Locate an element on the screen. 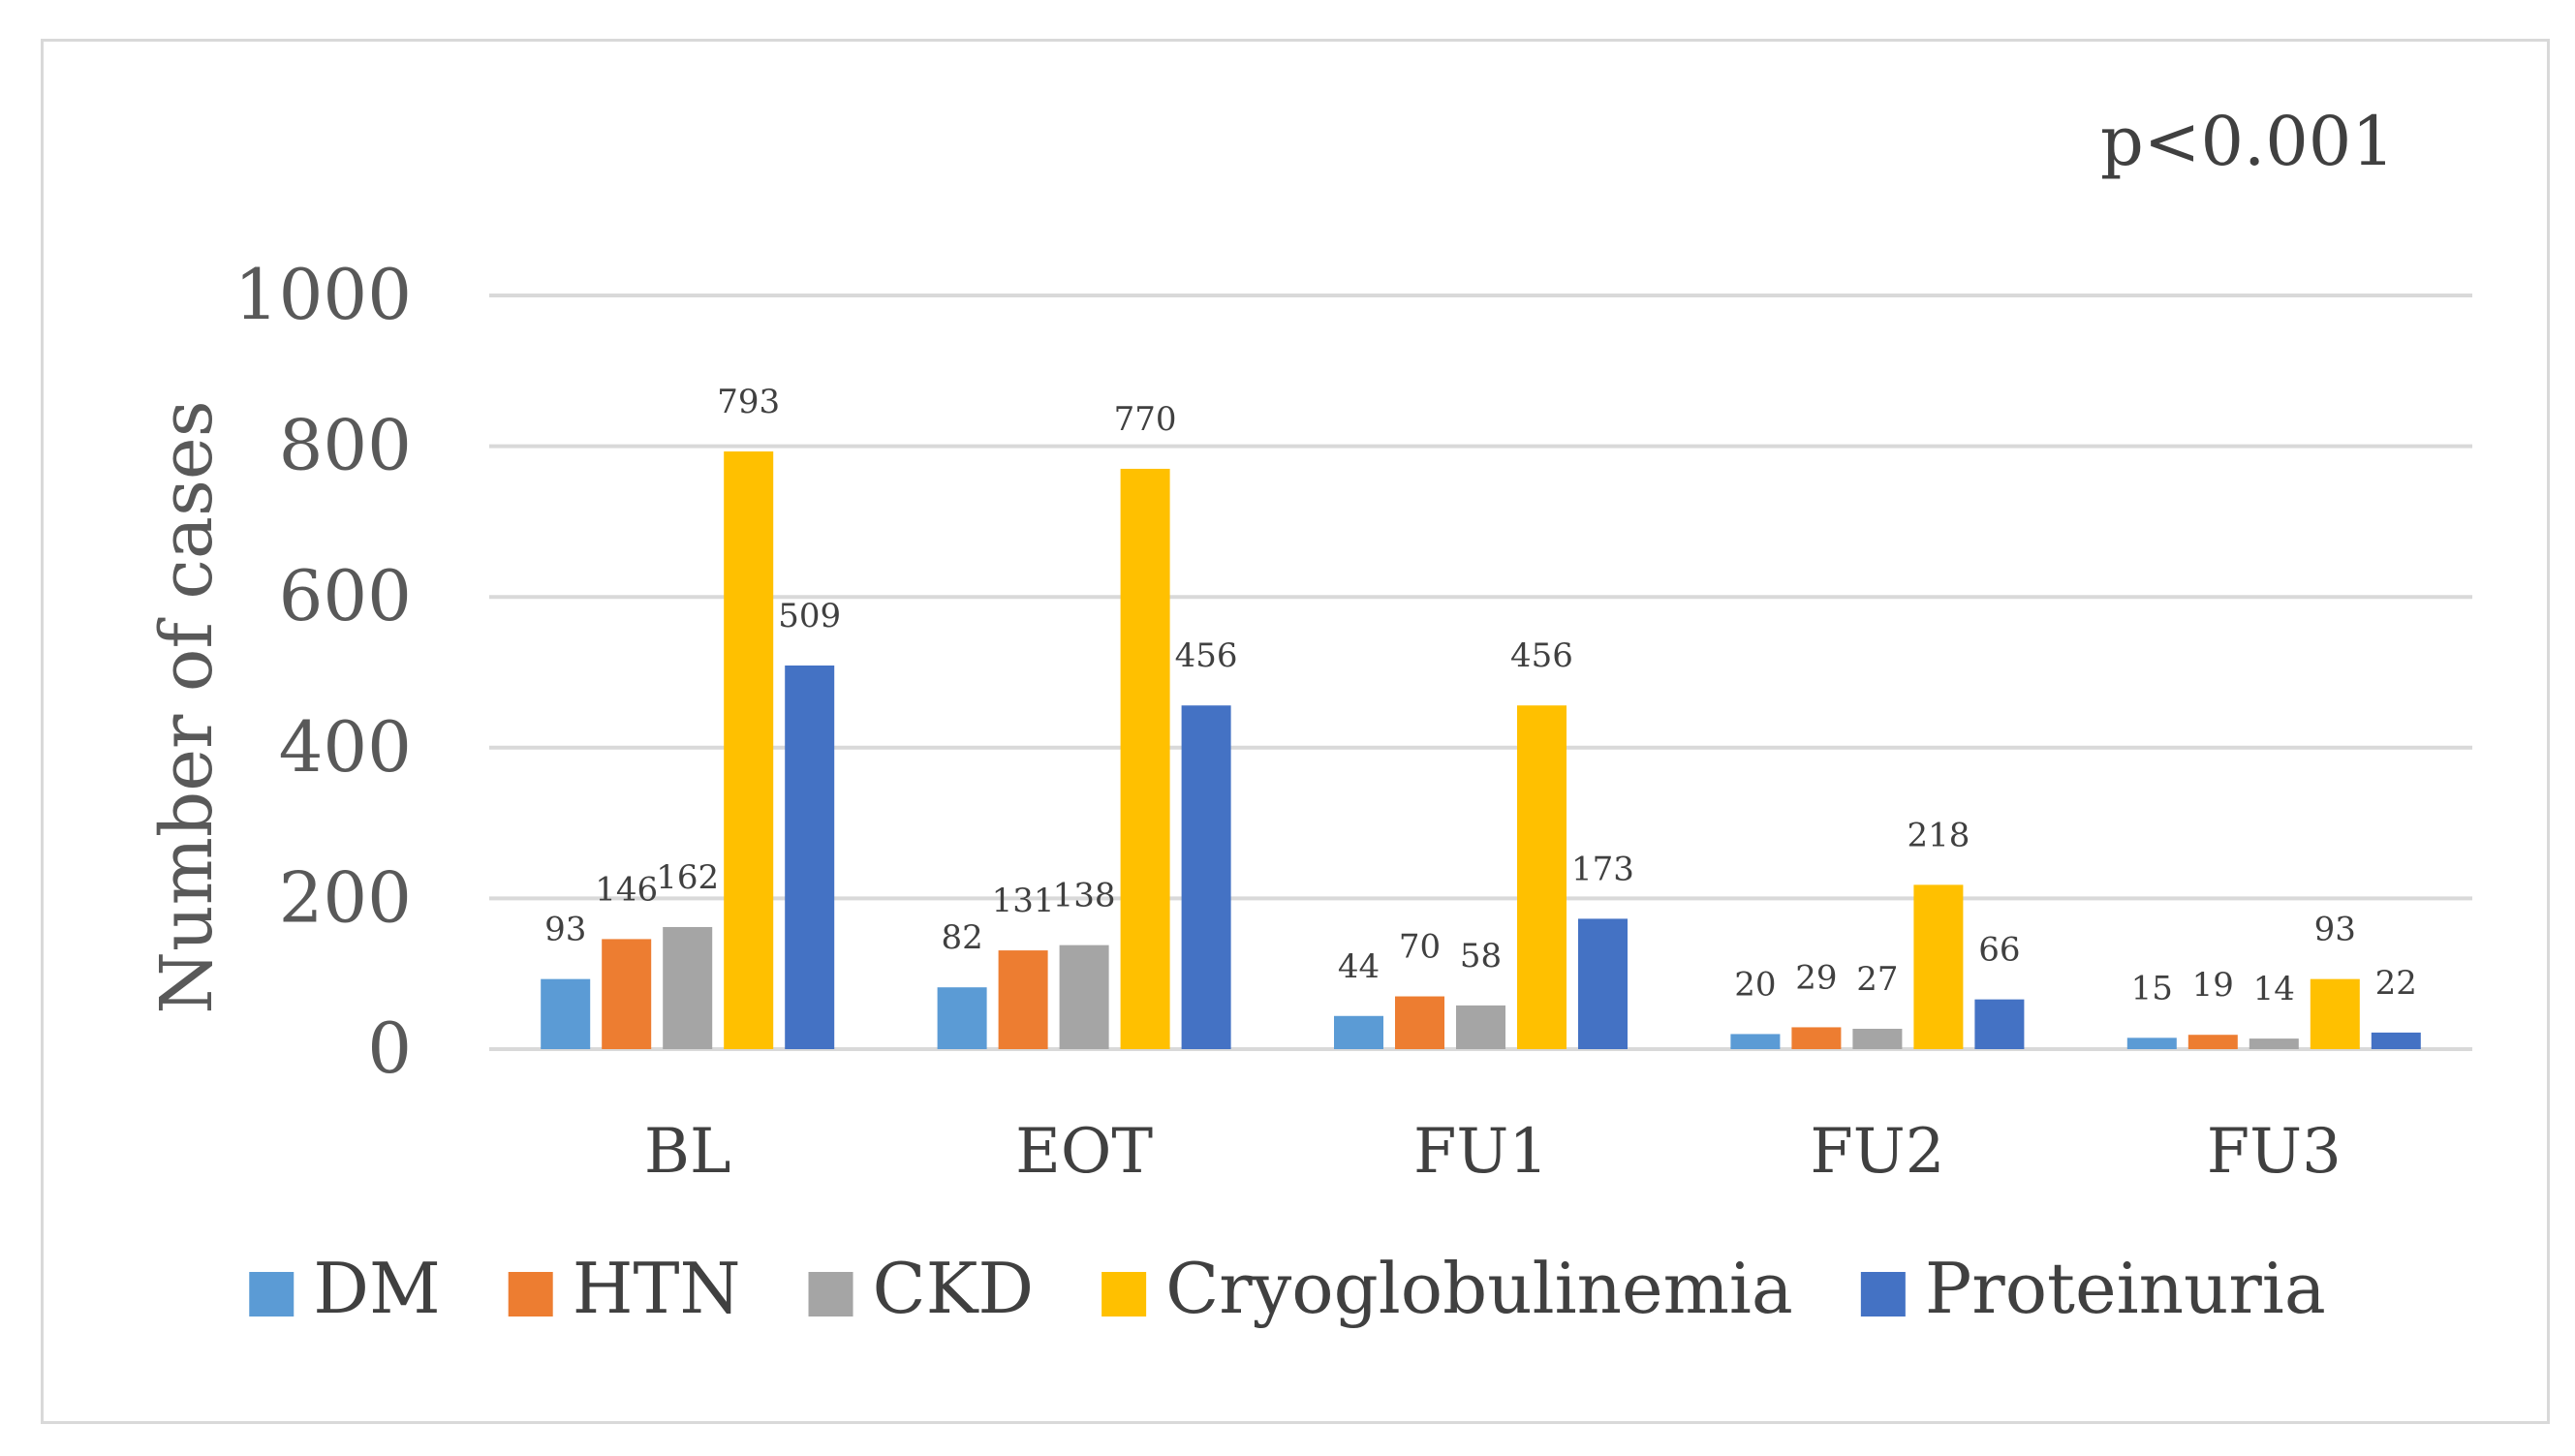 This screenshot has height=1456, width=2575. data-label-dm-bl: 93 is located at coordinates (565, 930).